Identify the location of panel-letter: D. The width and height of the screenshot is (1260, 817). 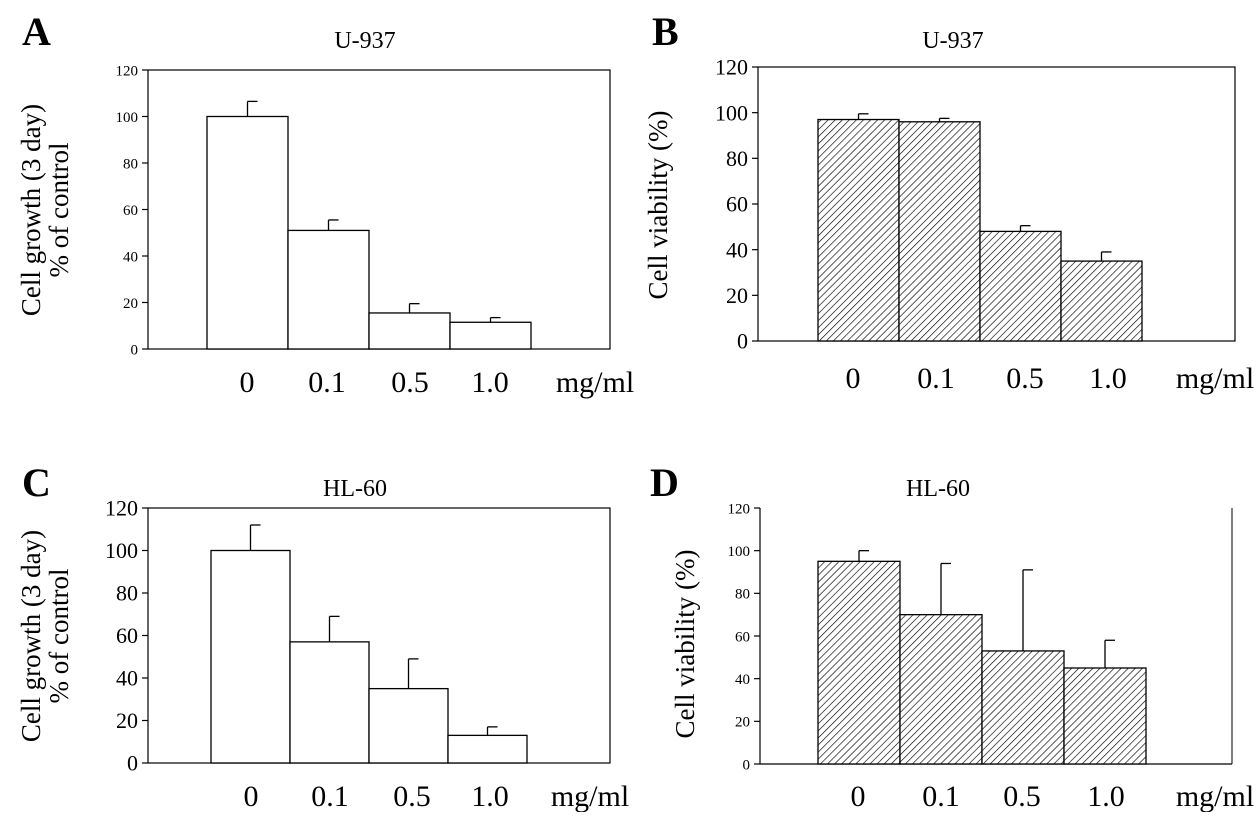
(664, 482).